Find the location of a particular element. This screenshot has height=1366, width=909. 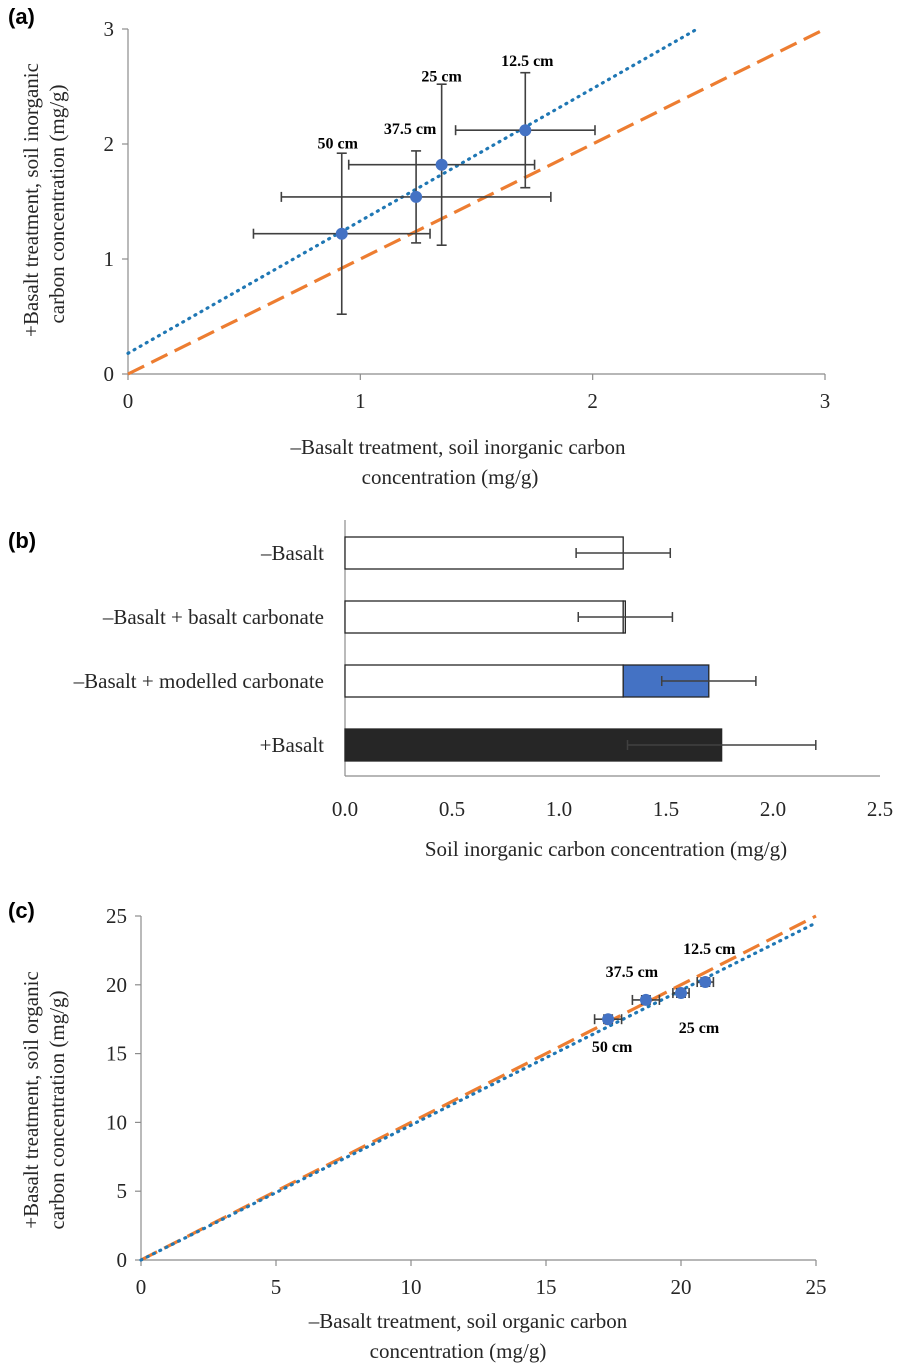

panel-c-depth-label: 12.5 cm is located at coordinates (709, 949).